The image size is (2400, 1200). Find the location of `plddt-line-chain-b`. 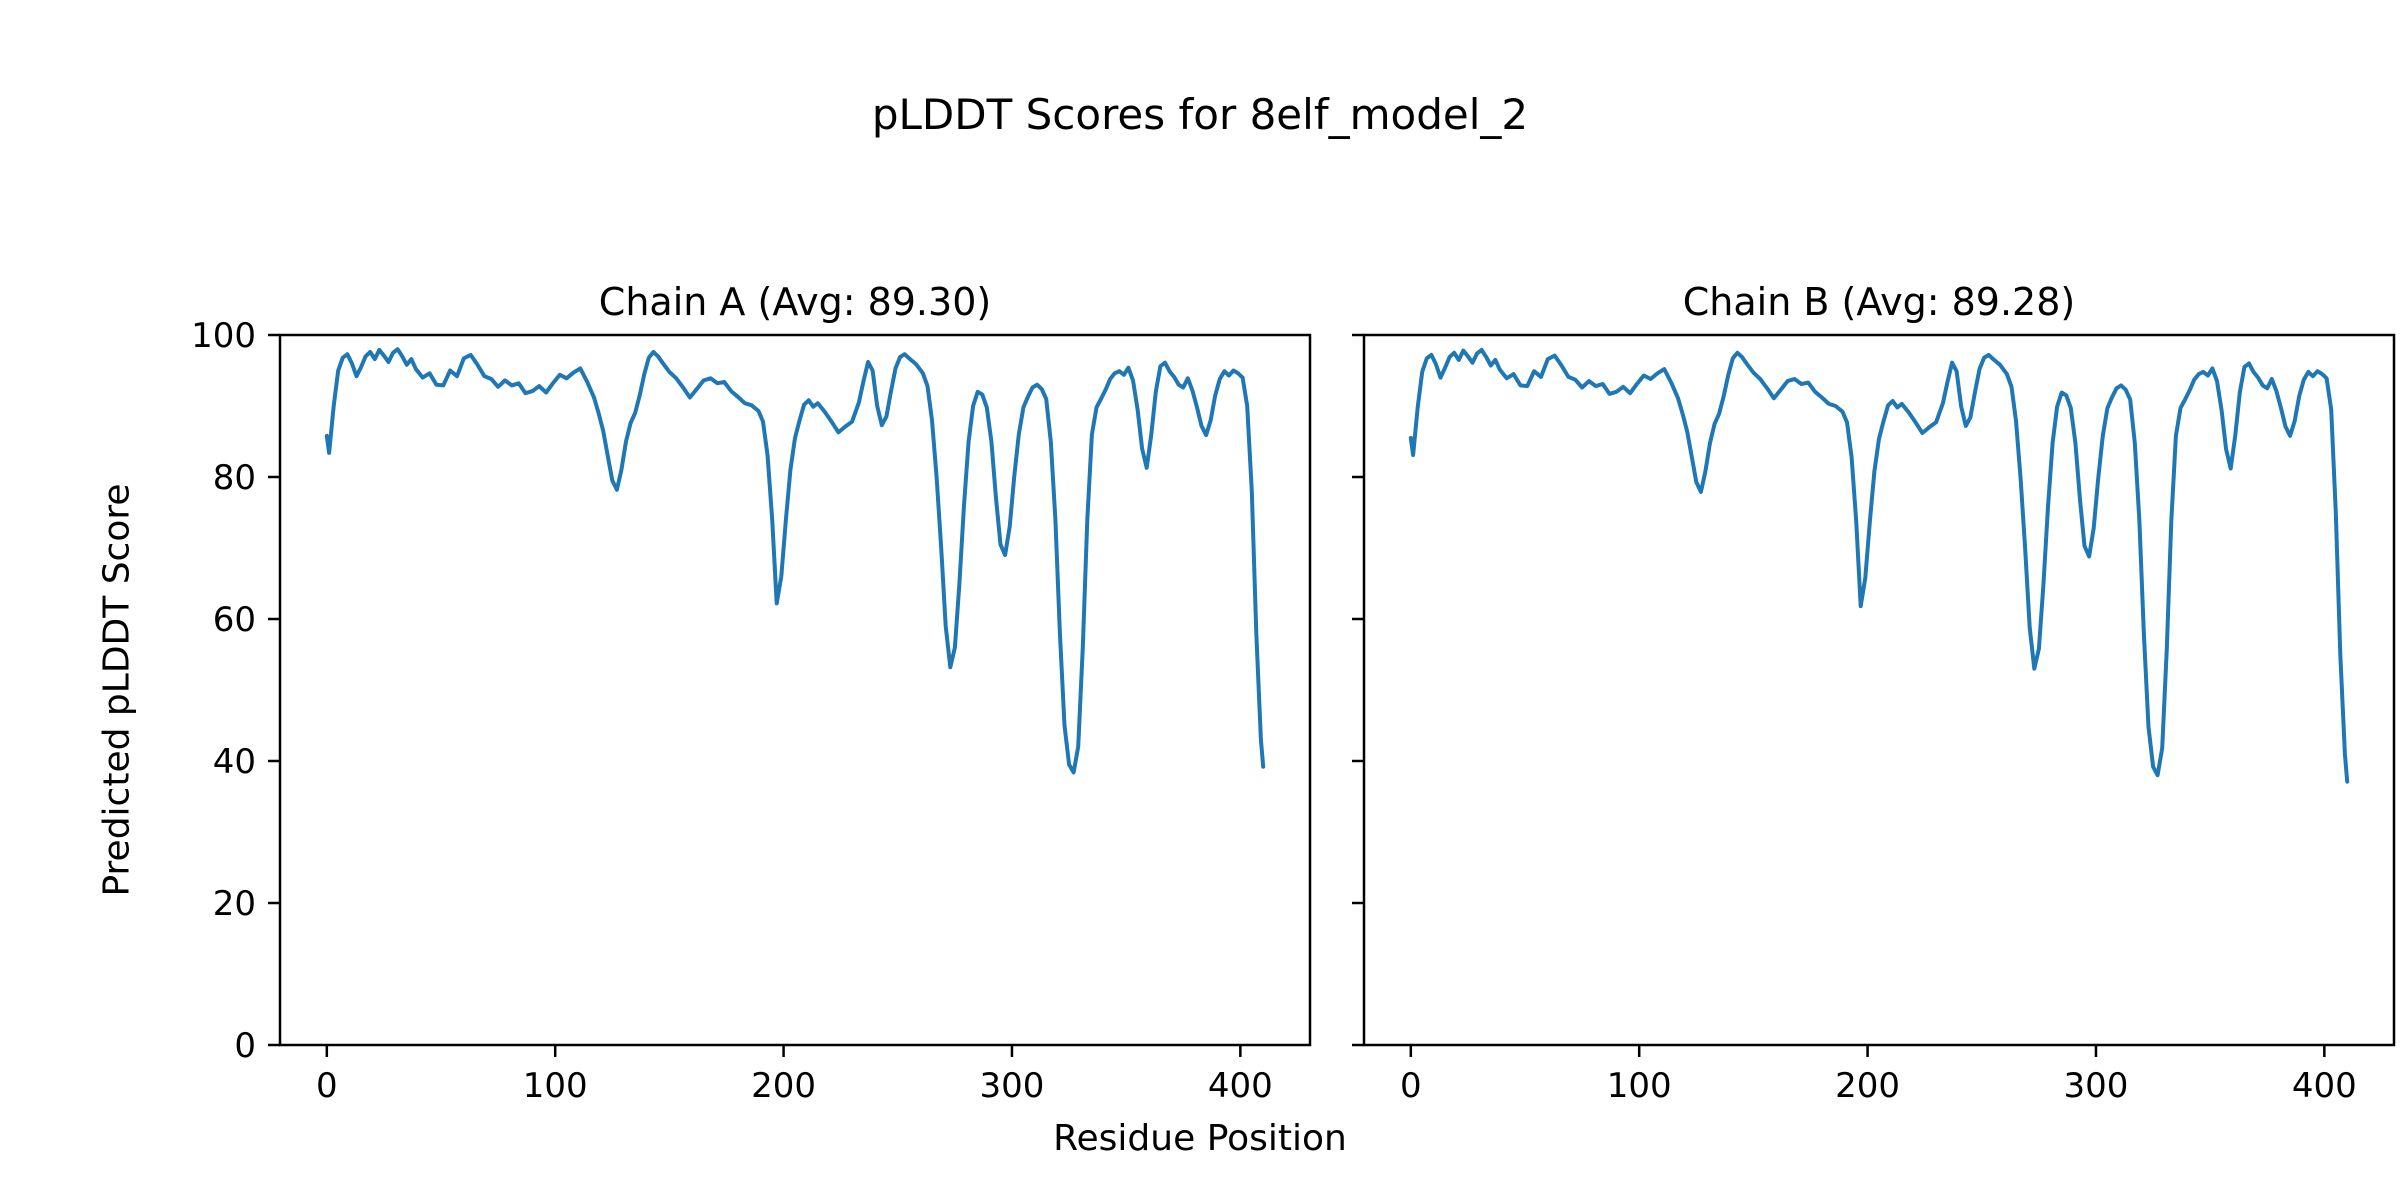

plddt-line-chain-b is located at coordinates (1879, 565).